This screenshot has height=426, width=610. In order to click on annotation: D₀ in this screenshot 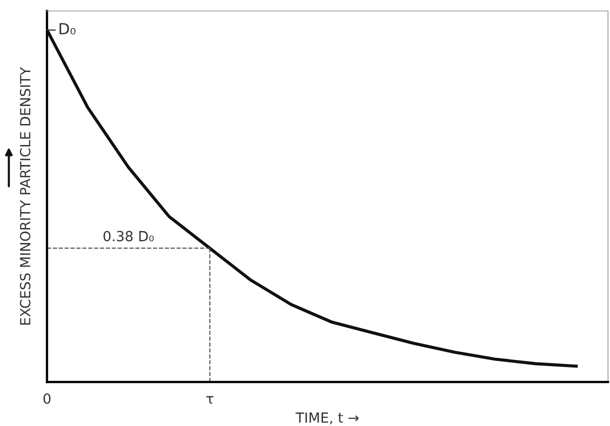, I will do `click(68, 28)`.